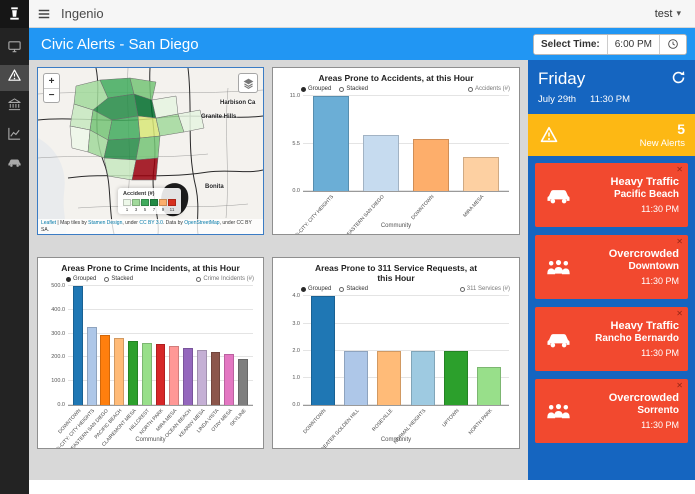 The image size is (695, 494). What do you see at coordinates (611, 339) in the screenshot?
I see `alert-card: ✕ Heavy Traffic Rancho Bernardo 11:30 PM` at bounding box center [611, 339].